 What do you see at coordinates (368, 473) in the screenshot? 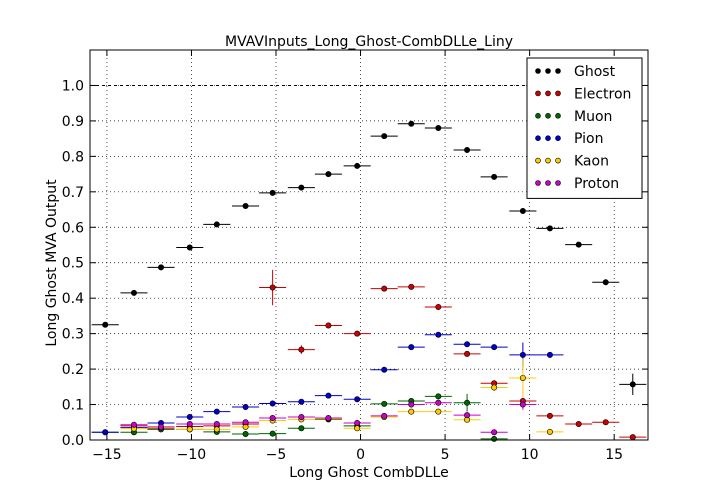
I see `x-axis-title: Long Ghost CombDLLe` at bounding box center [368, 473].